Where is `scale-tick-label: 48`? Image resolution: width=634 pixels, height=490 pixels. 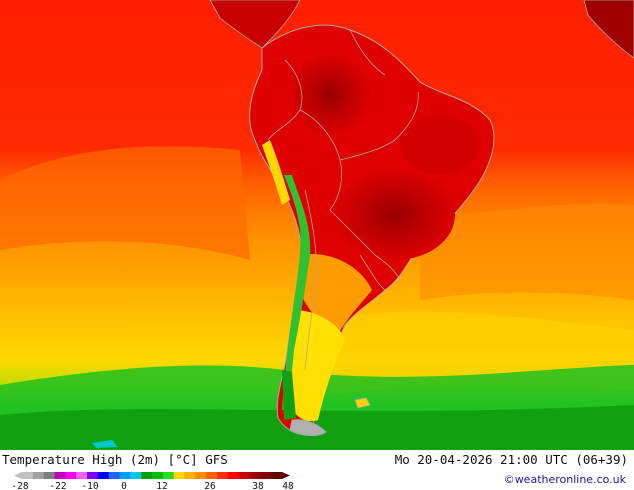
scale-tick-label: 48 is located at coordinates (288, 485).